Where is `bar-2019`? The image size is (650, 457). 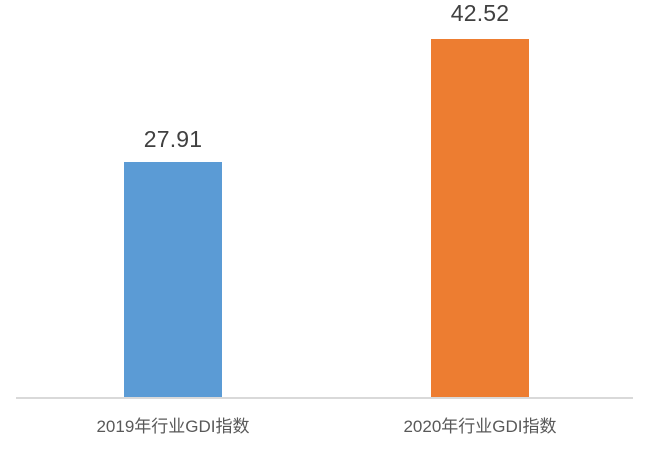 bar-2019 is located at coordinates (173, 279).